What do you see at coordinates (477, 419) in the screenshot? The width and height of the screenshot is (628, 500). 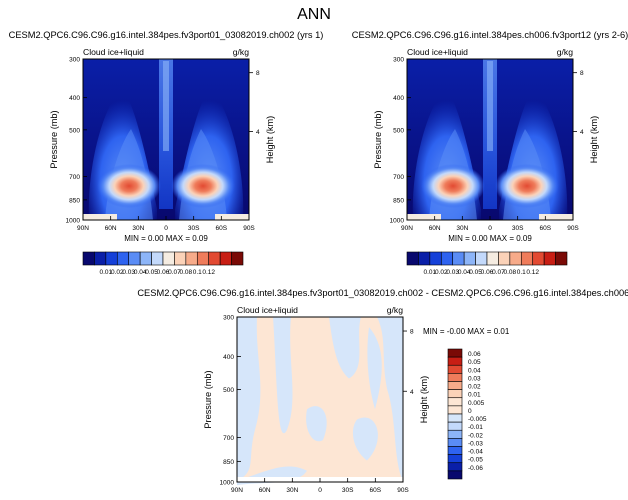 I see `colorbar-label: -0.005` at bounding box center [477, 419].